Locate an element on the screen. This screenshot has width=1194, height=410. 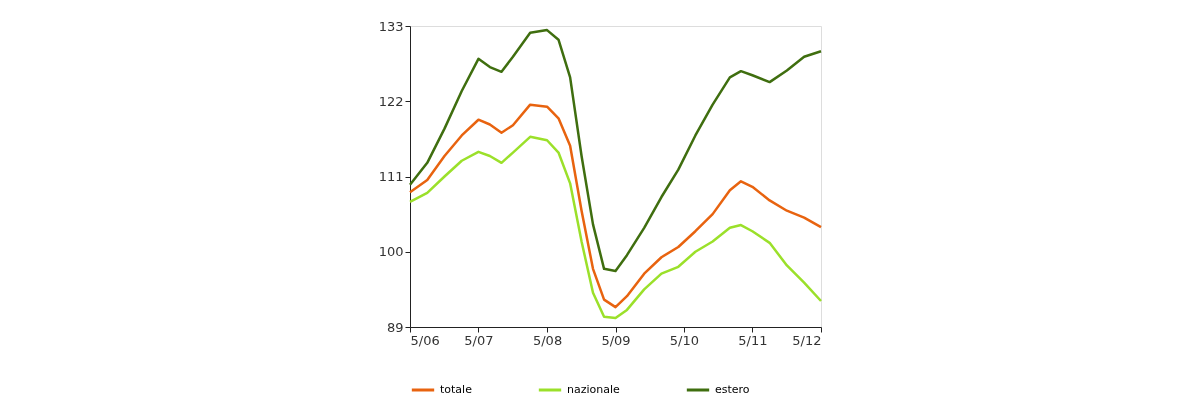
y-tick-label: 122 is located at coordinates (391, 101).